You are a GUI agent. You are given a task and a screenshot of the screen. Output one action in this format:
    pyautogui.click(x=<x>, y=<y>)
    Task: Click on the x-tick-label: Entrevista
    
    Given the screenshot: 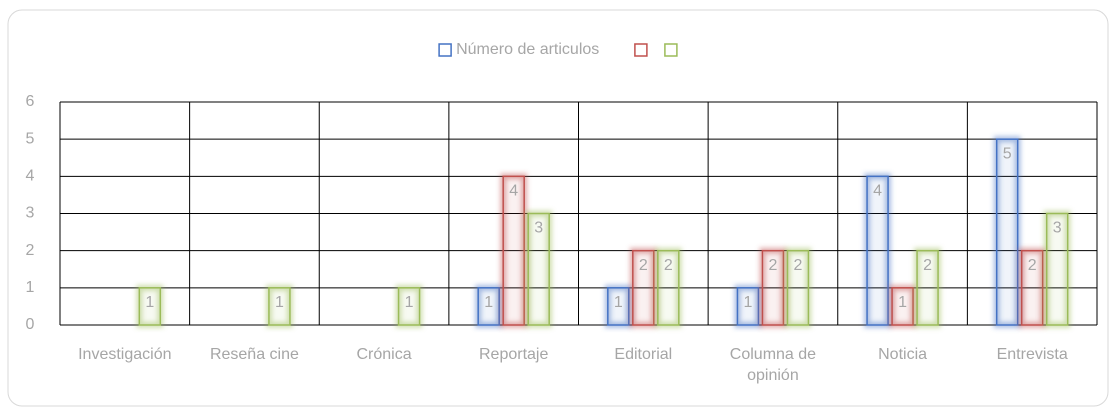 What is the action you would take?
    pyautogui.click(x=1032, y=354)
    